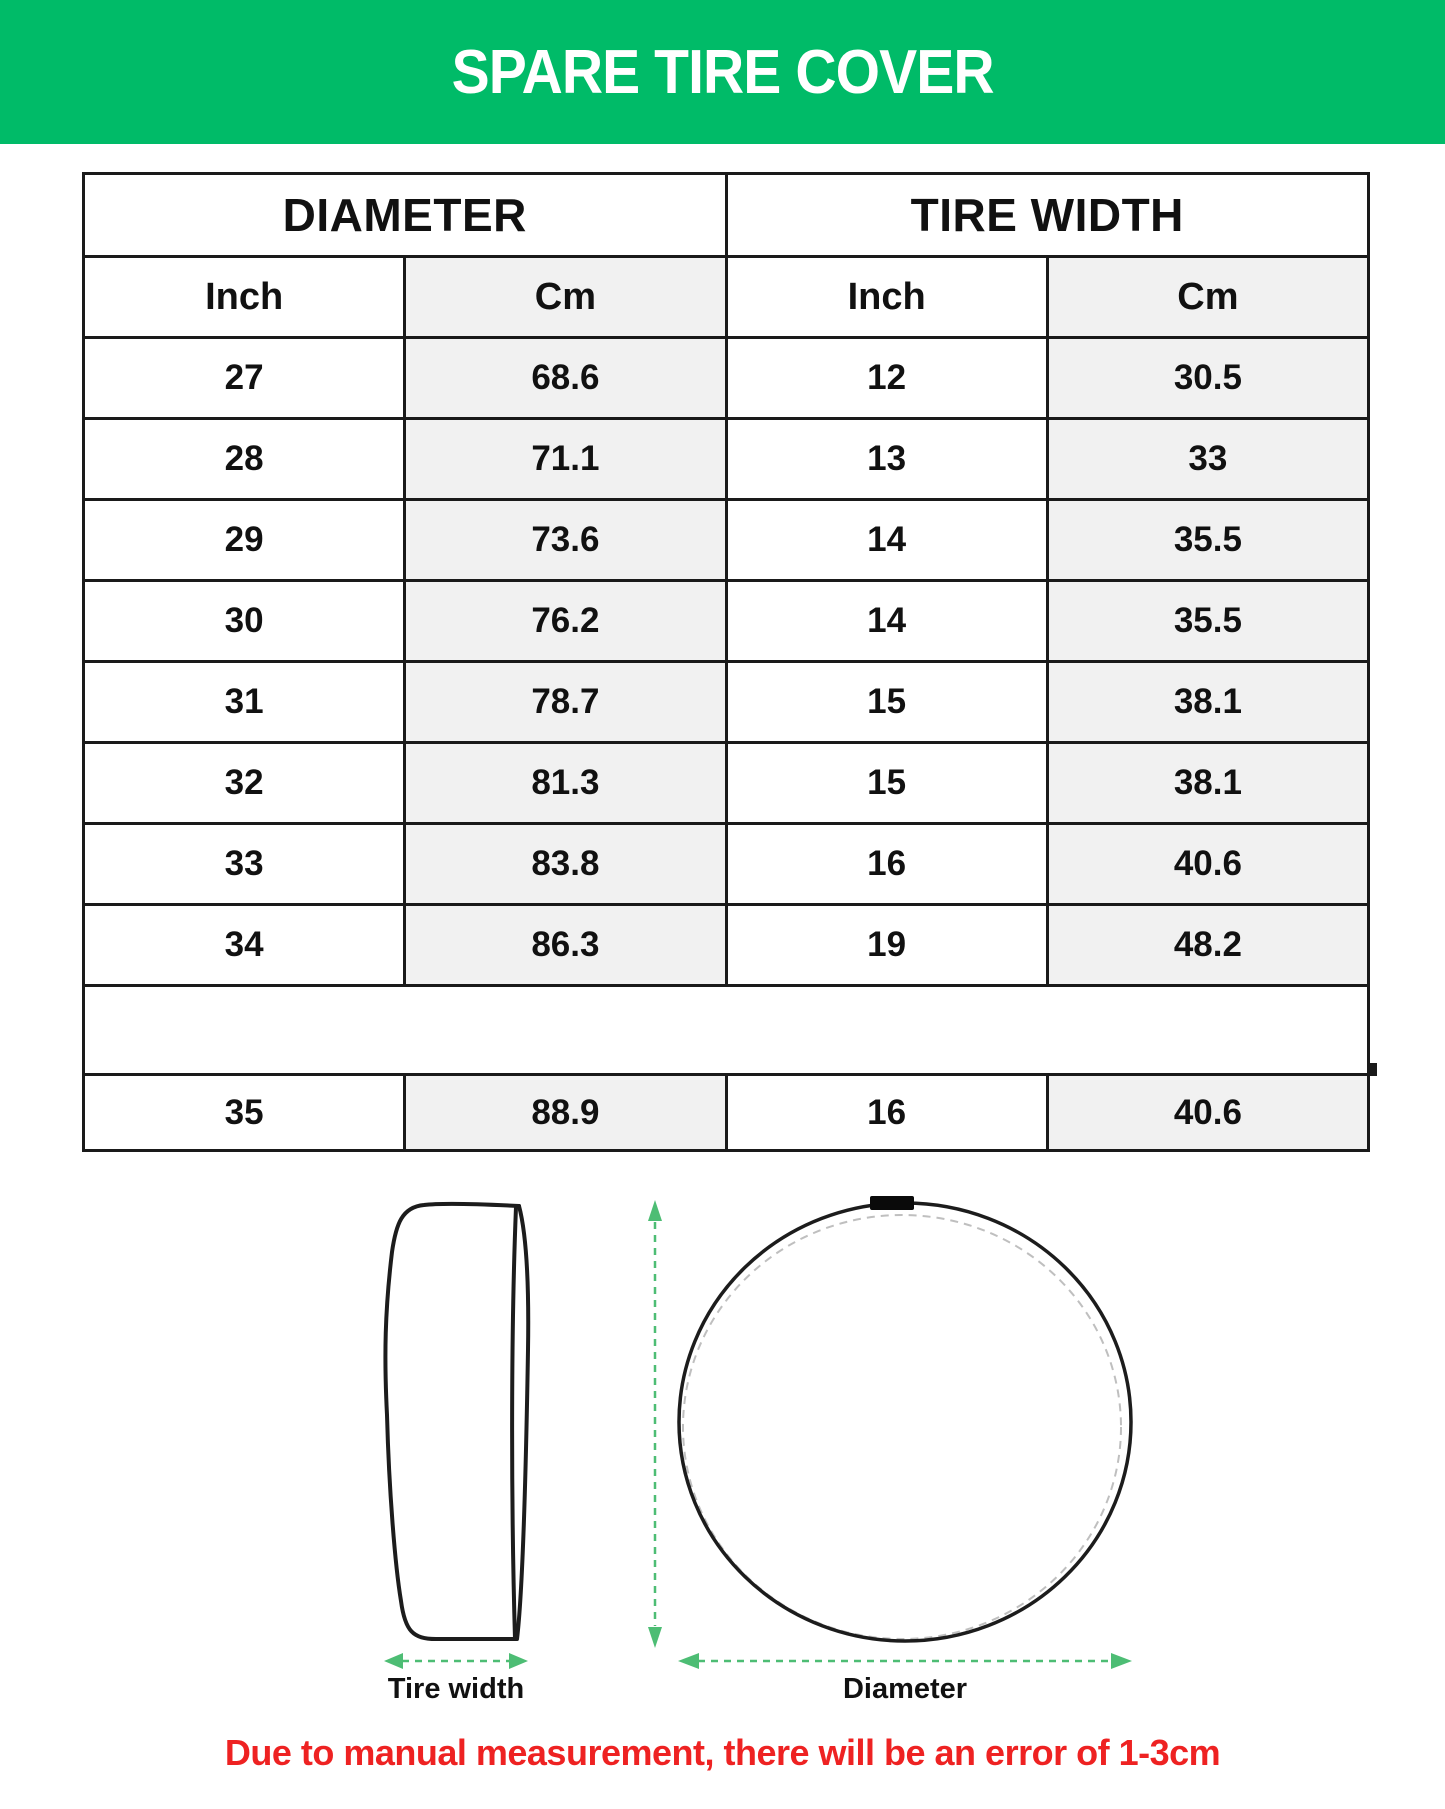 The width and height of the screenshot is (1445, 1809). What do you see at coordinates (456, 1661) in the screenshot?
I see `tire-width-arrow` at bounding box center [456, 1661].